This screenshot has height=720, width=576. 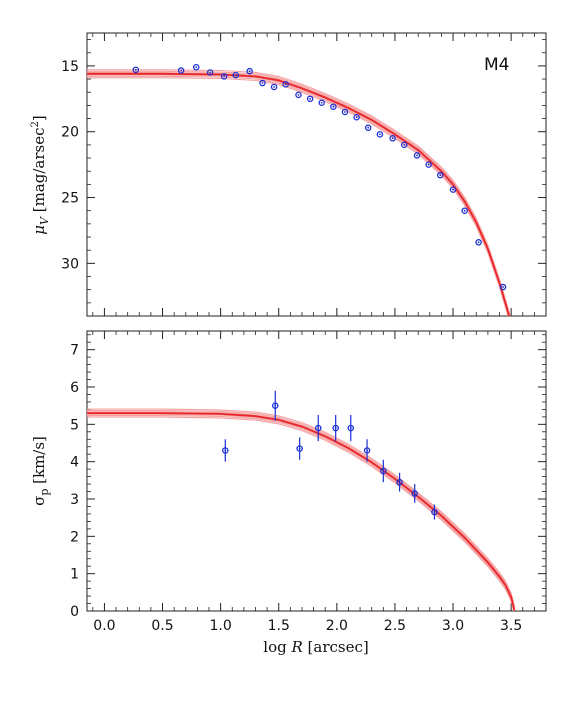 What do you see at coordinates (39, 118) in the screenshot?
I see `top-y-unit-close: ]` at bounding box center [39, 118].